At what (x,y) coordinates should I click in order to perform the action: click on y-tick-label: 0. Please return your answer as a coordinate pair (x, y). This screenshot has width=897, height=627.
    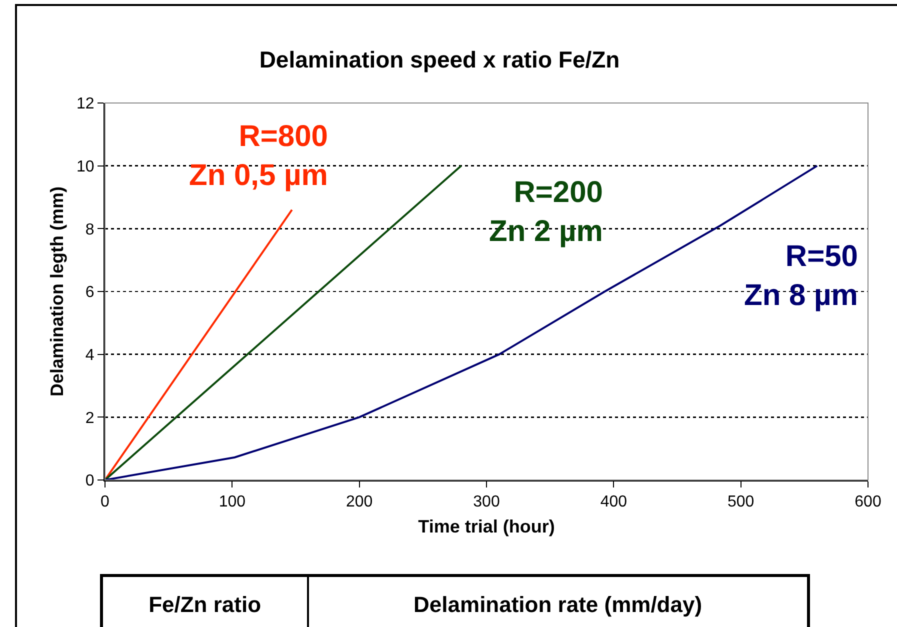
    Looking at the image, I should click on (89, 481).